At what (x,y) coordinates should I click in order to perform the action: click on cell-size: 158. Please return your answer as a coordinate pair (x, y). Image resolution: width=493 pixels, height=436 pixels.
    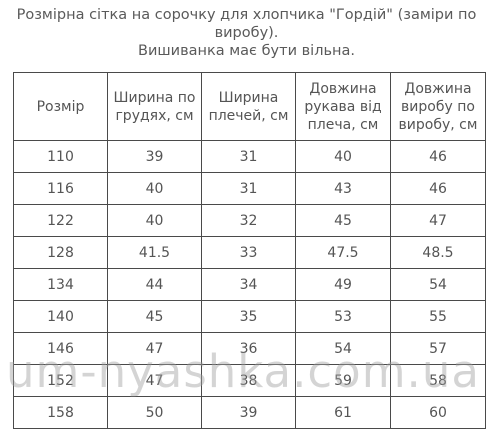
    Looking at the image, I should click on (60, 412).